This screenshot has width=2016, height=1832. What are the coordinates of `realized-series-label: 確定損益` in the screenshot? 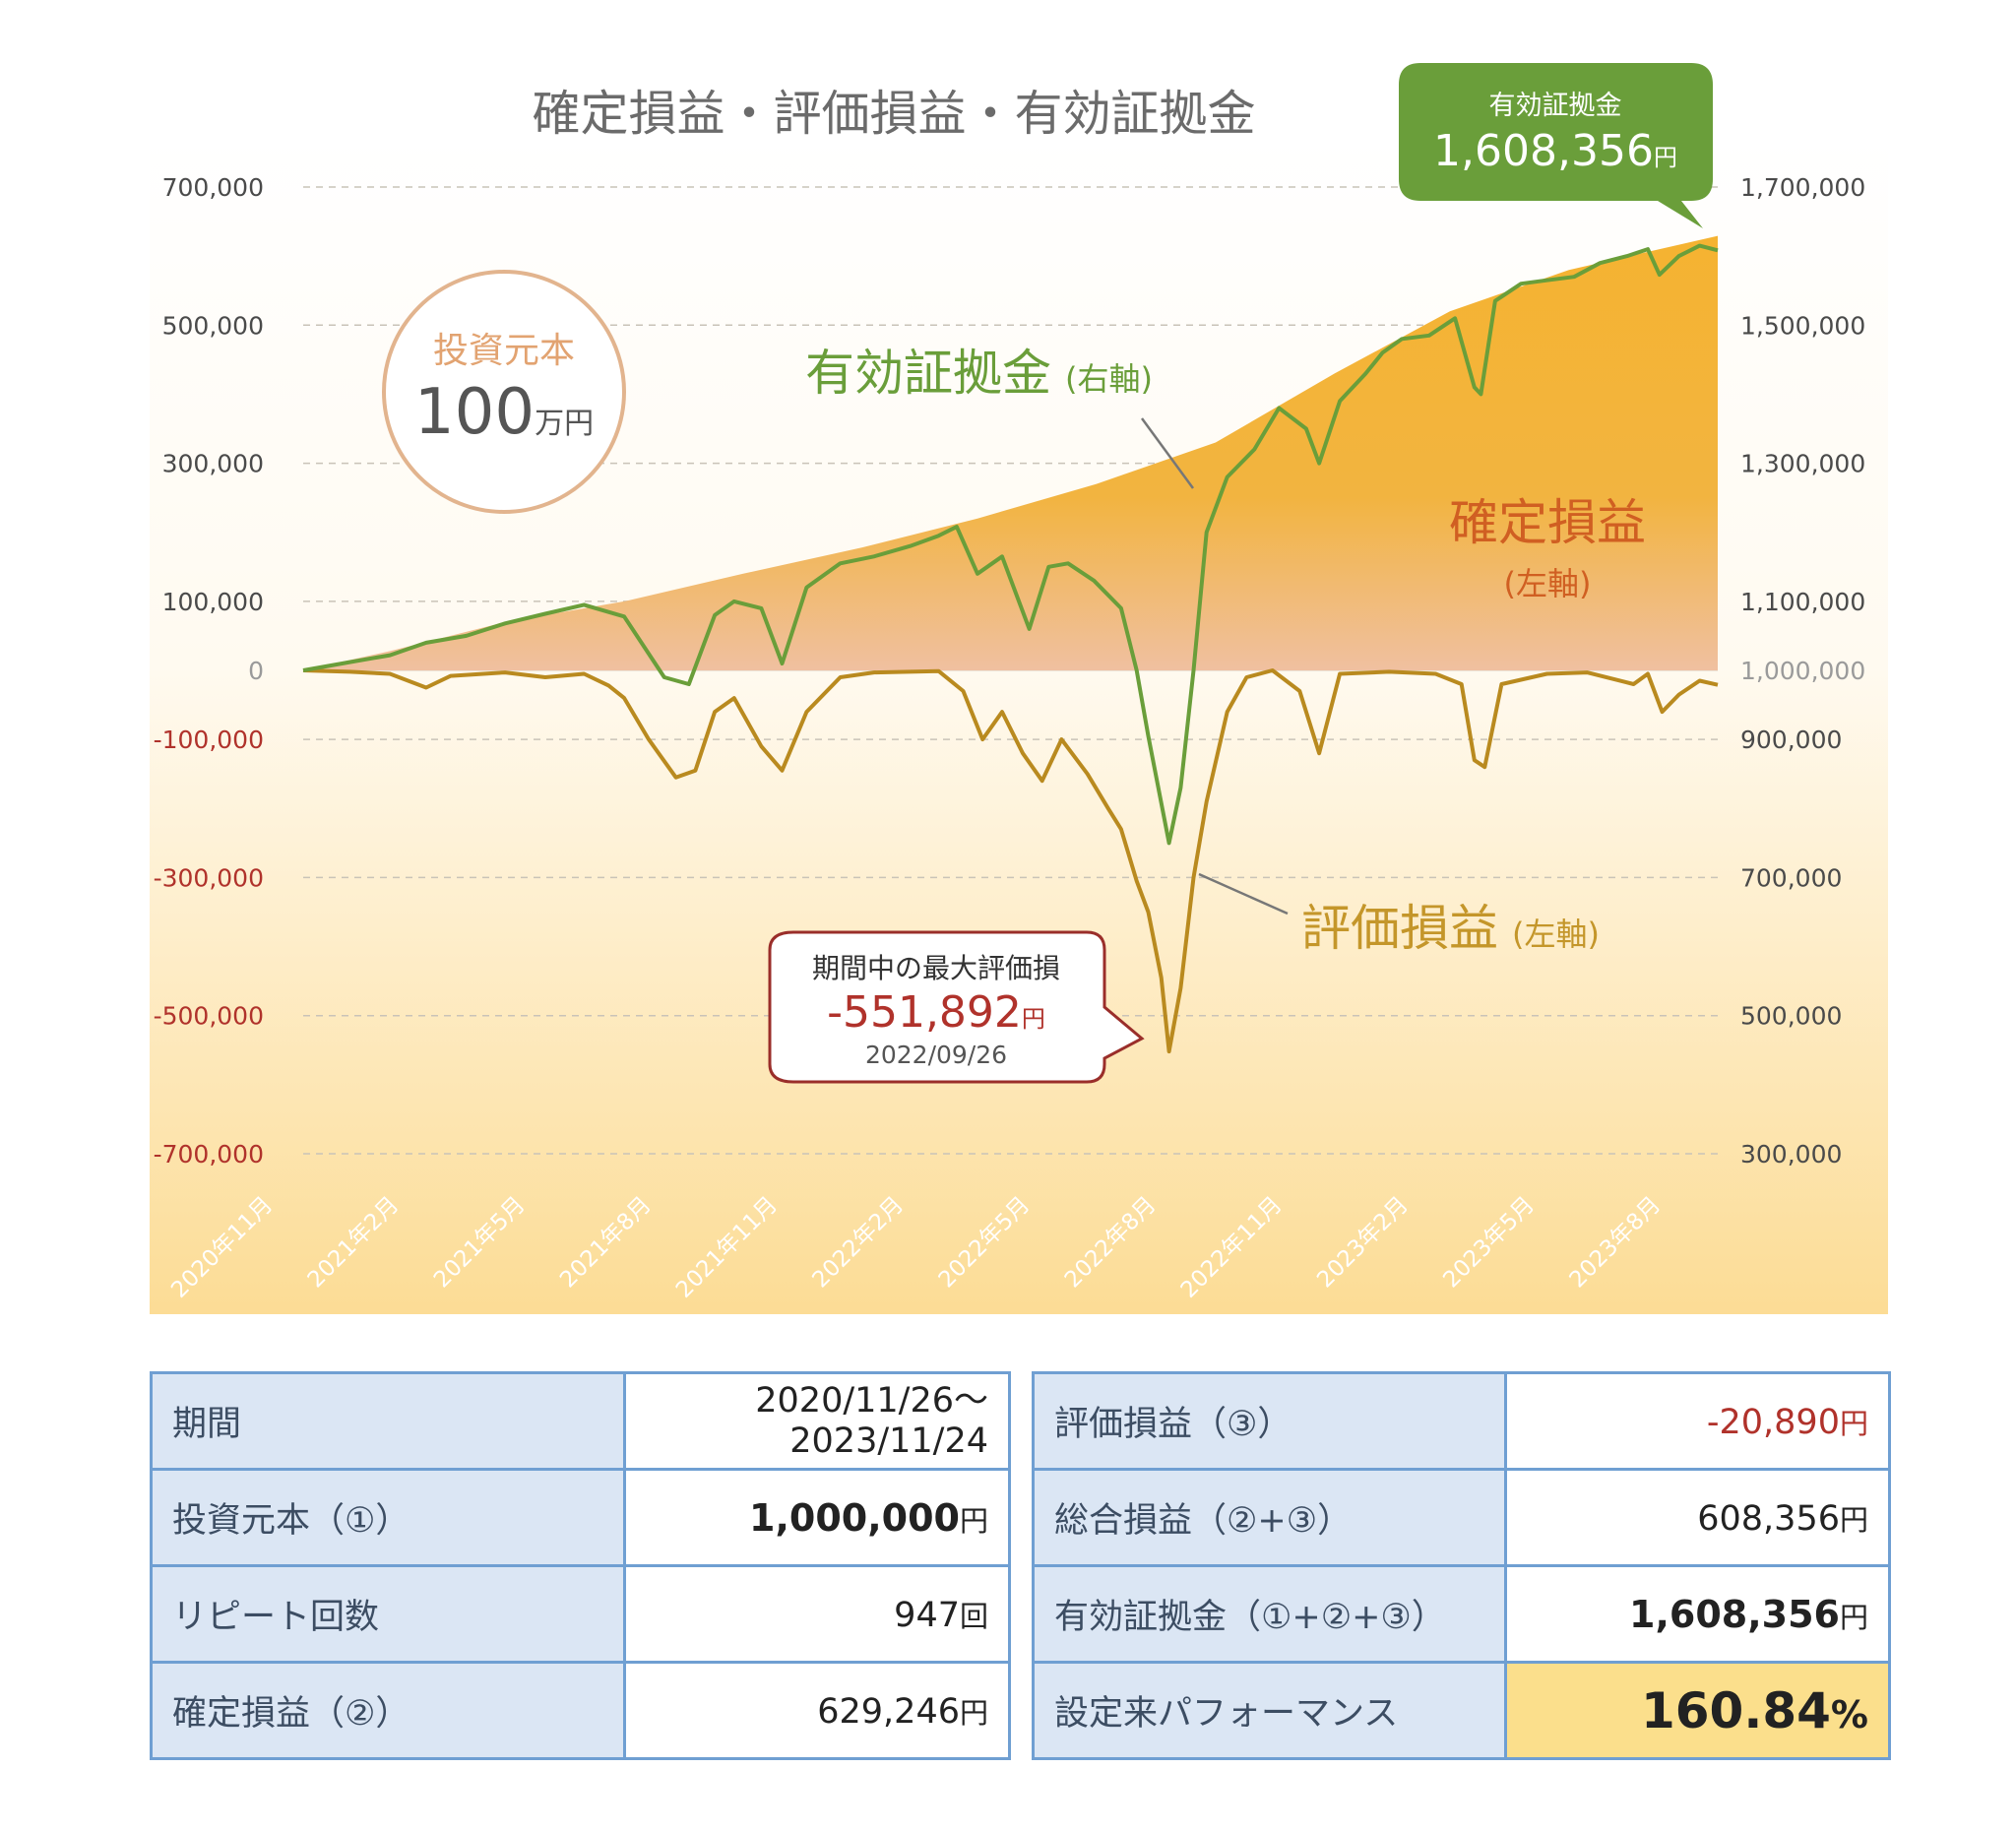 It's located at (1547, 523).